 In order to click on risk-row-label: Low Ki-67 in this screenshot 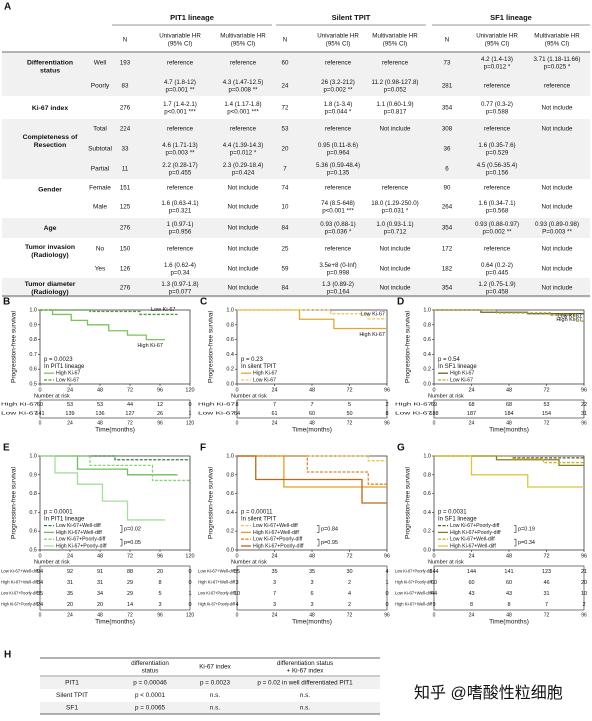, I will do `click(20, 413)`.